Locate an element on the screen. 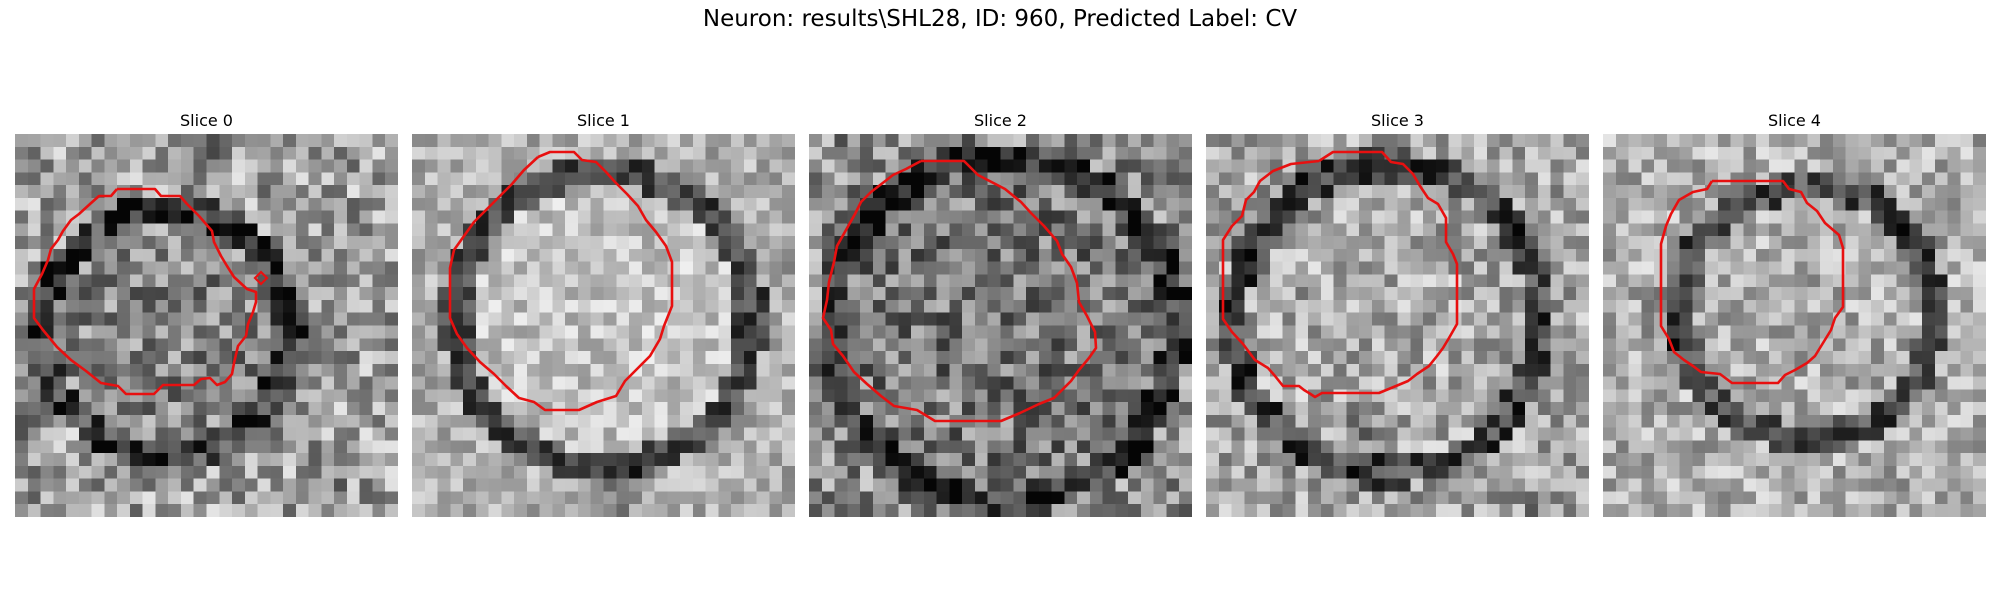  slice-panel-1: Slice 1 is located at coordinates (603, 312).